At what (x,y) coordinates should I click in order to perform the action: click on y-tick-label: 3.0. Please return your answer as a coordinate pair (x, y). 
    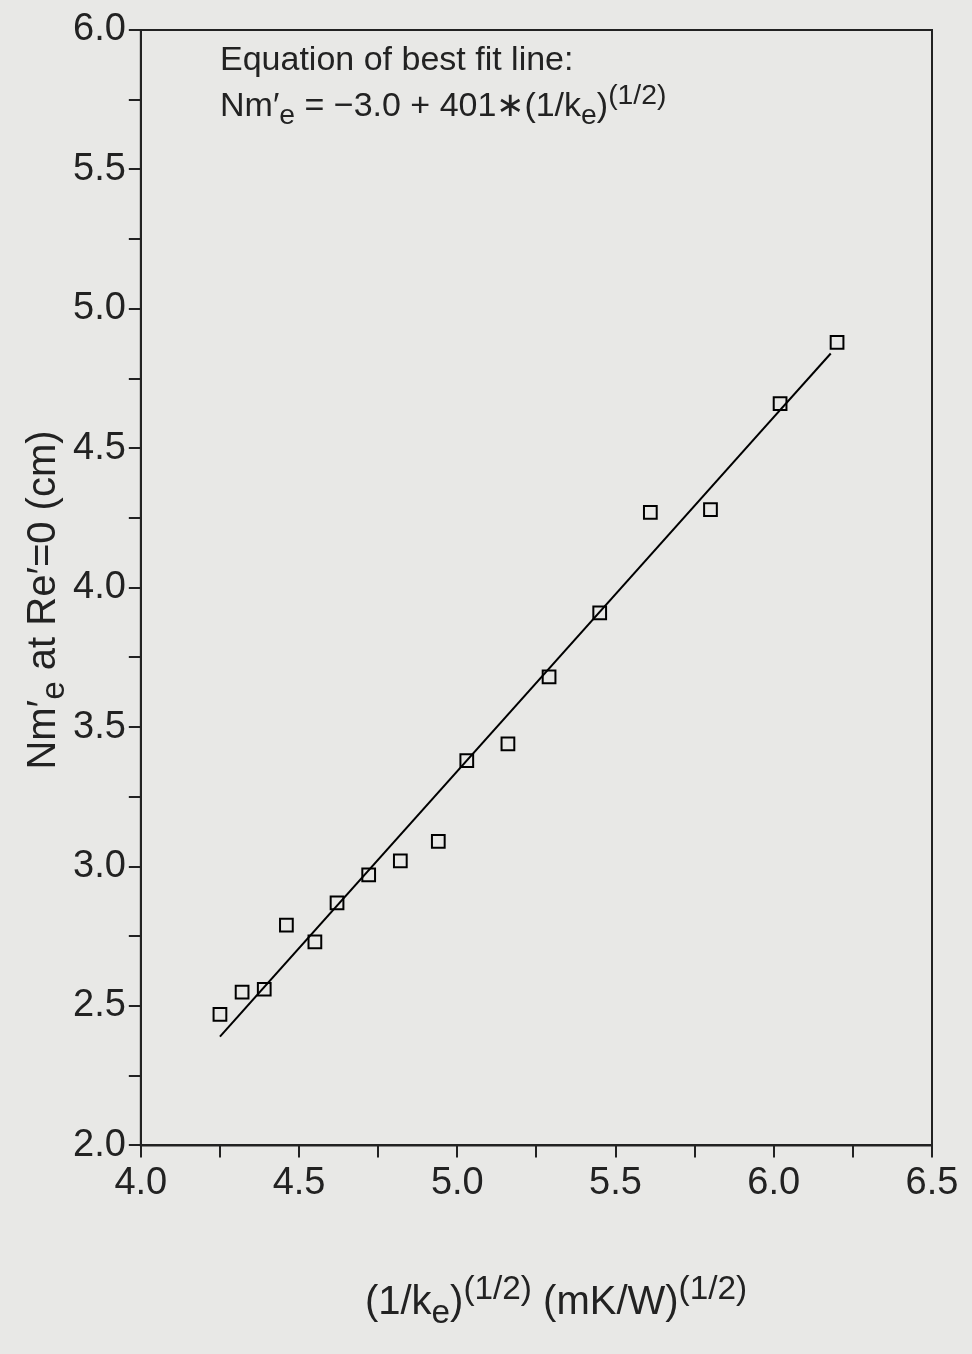
    Looking at the image, I should click on (99, 864).